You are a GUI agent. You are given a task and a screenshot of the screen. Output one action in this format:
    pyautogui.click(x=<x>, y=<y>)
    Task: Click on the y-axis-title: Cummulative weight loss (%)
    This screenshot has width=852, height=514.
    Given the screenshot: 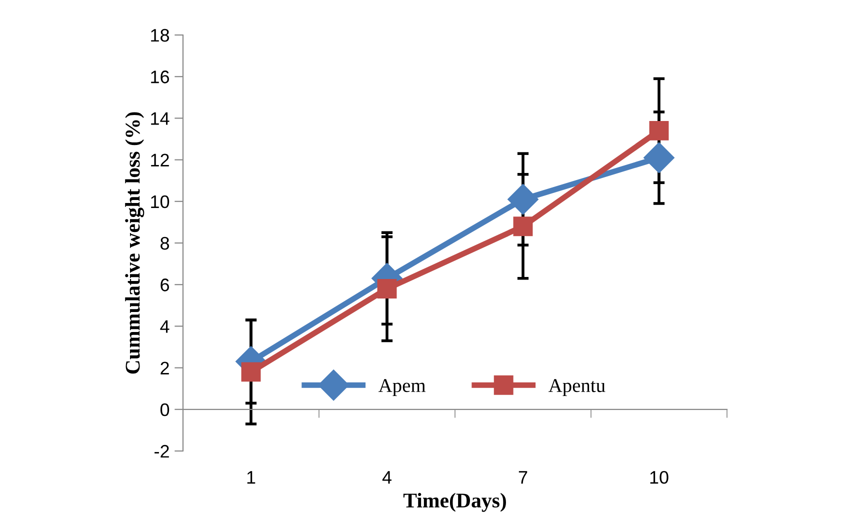 What is the action you would take?
    pyautogui.click(x=134, y=243)
    